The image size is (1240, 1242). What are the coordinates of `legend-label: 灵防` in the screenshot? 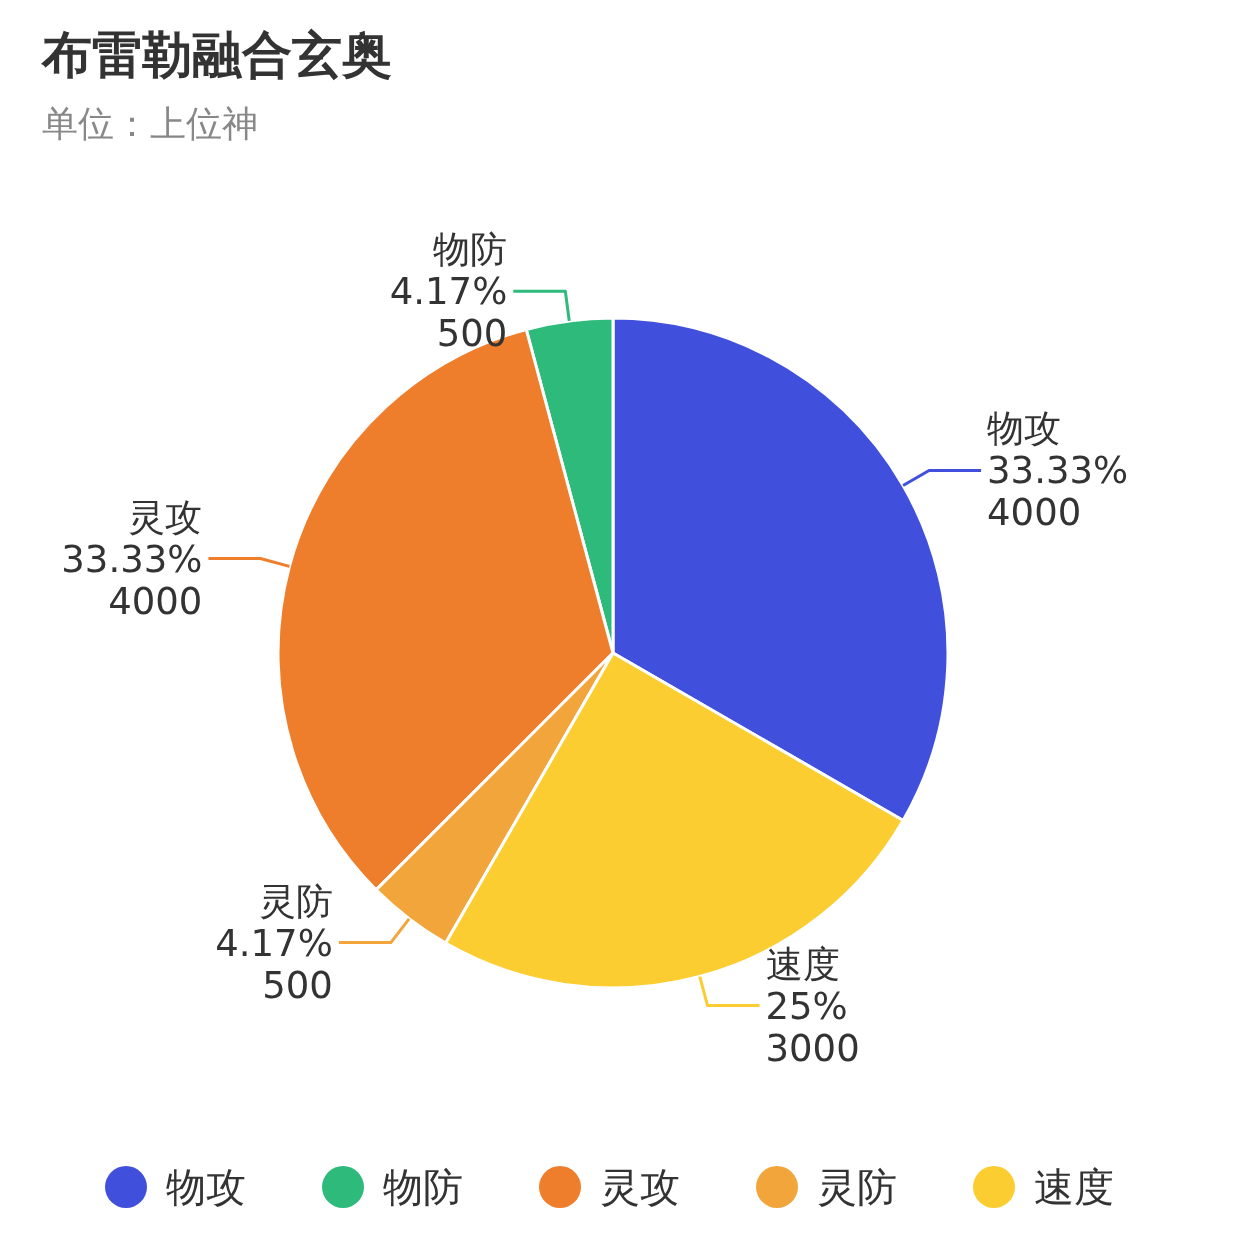 It's located at (857, 1187).